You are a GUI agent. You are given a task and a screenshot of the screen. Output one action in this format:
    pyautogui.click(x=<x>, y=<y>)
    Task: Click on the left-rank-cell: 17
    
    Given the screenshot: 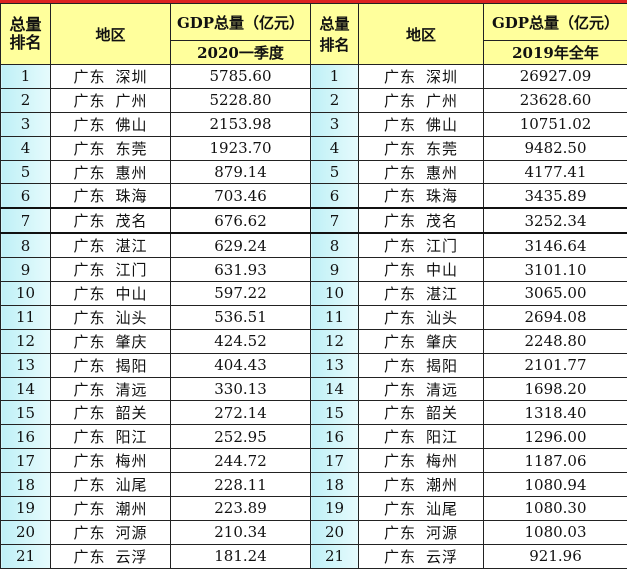 What is the action you would take?
    pyautogui.click(x=25, y=461)
    